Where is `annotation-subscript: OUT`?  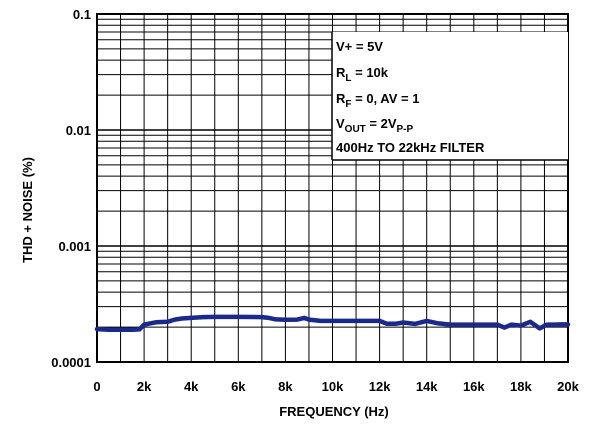
annotation-subscript: OUT is located at coordinates (355, 129).